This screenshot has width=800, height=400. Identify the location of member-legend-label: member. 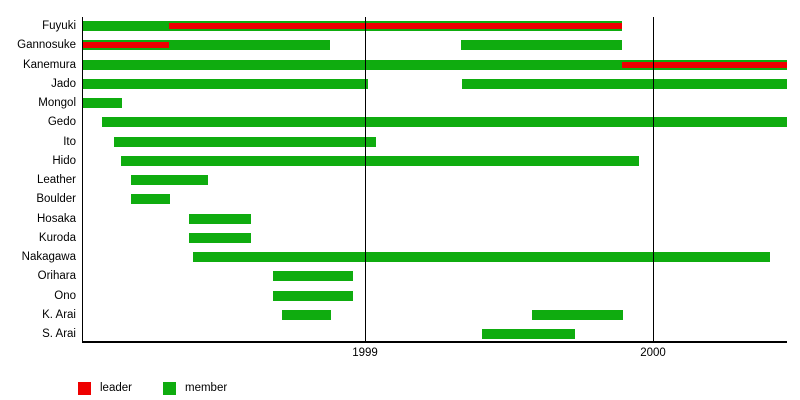
(206, 388).